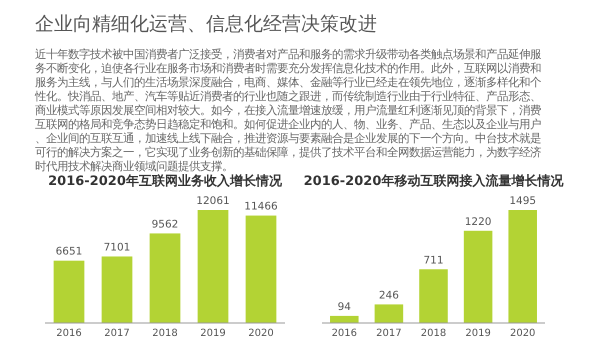 The width and height of the screenshot is (600, 340). Describe the element at coordinates (69, 252) in the screenshot. I see `data-label: 6651` at that location.